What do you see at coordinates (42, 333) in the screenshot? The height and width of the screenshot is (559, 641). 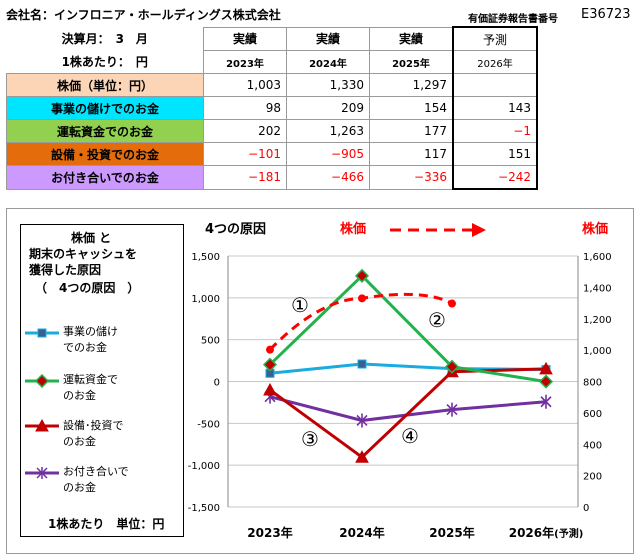 I see `legend-swatch-business` at bounding box center [42, 333].